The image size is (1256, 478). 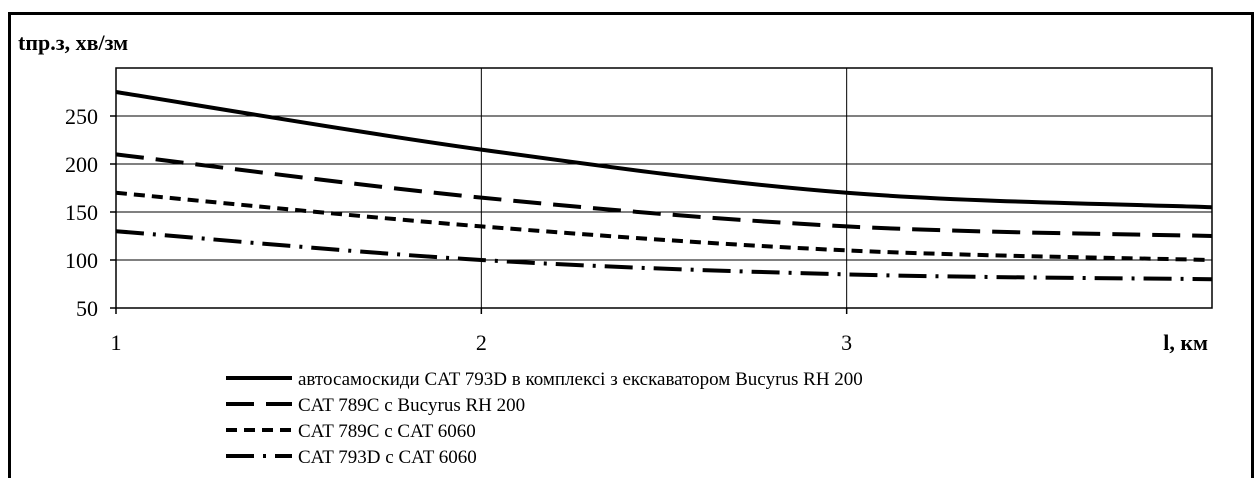 What do you see at coordinates (481, 342) in the screenshot?
I see `x-tick-label: 2` at bounding box center [481, 342].